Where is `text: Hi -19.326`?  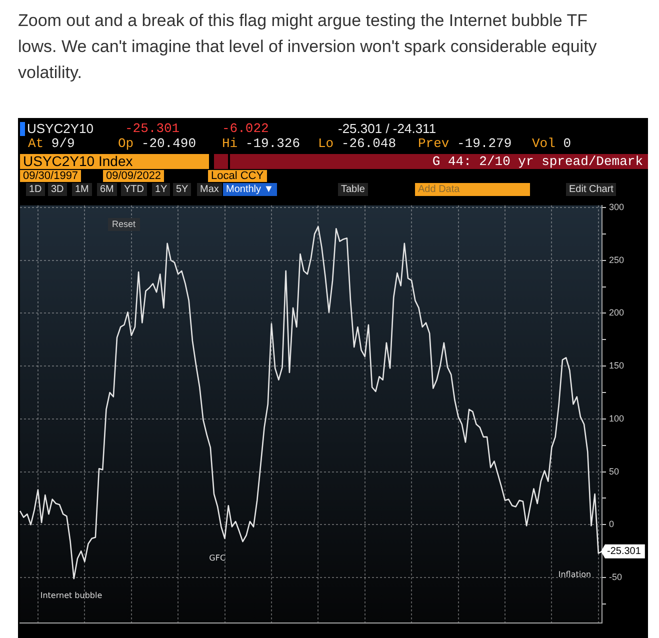 text: Hi -19.326 is located at coordinates (261, 143).